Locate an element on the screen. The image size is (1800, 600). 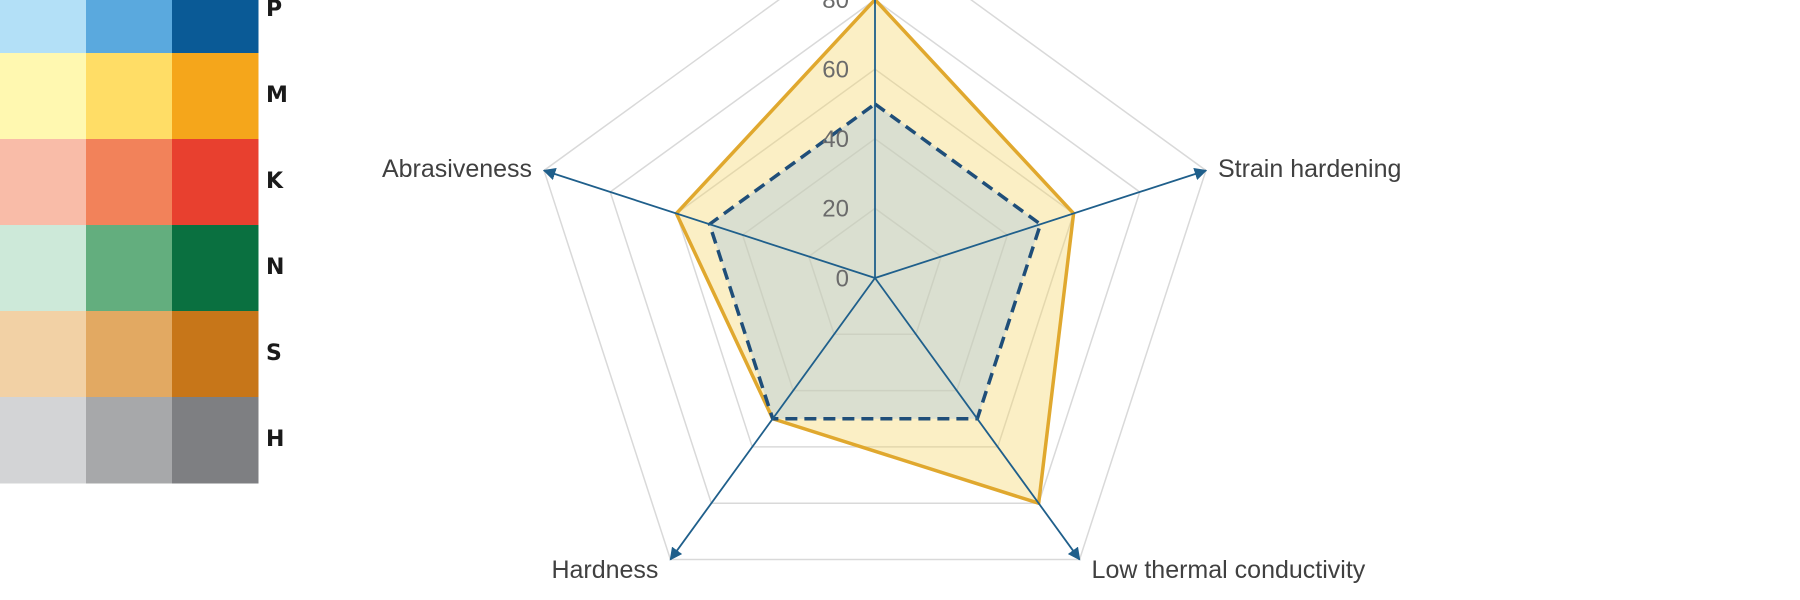
category-label: Hardness is located at coordinates (604, 570).